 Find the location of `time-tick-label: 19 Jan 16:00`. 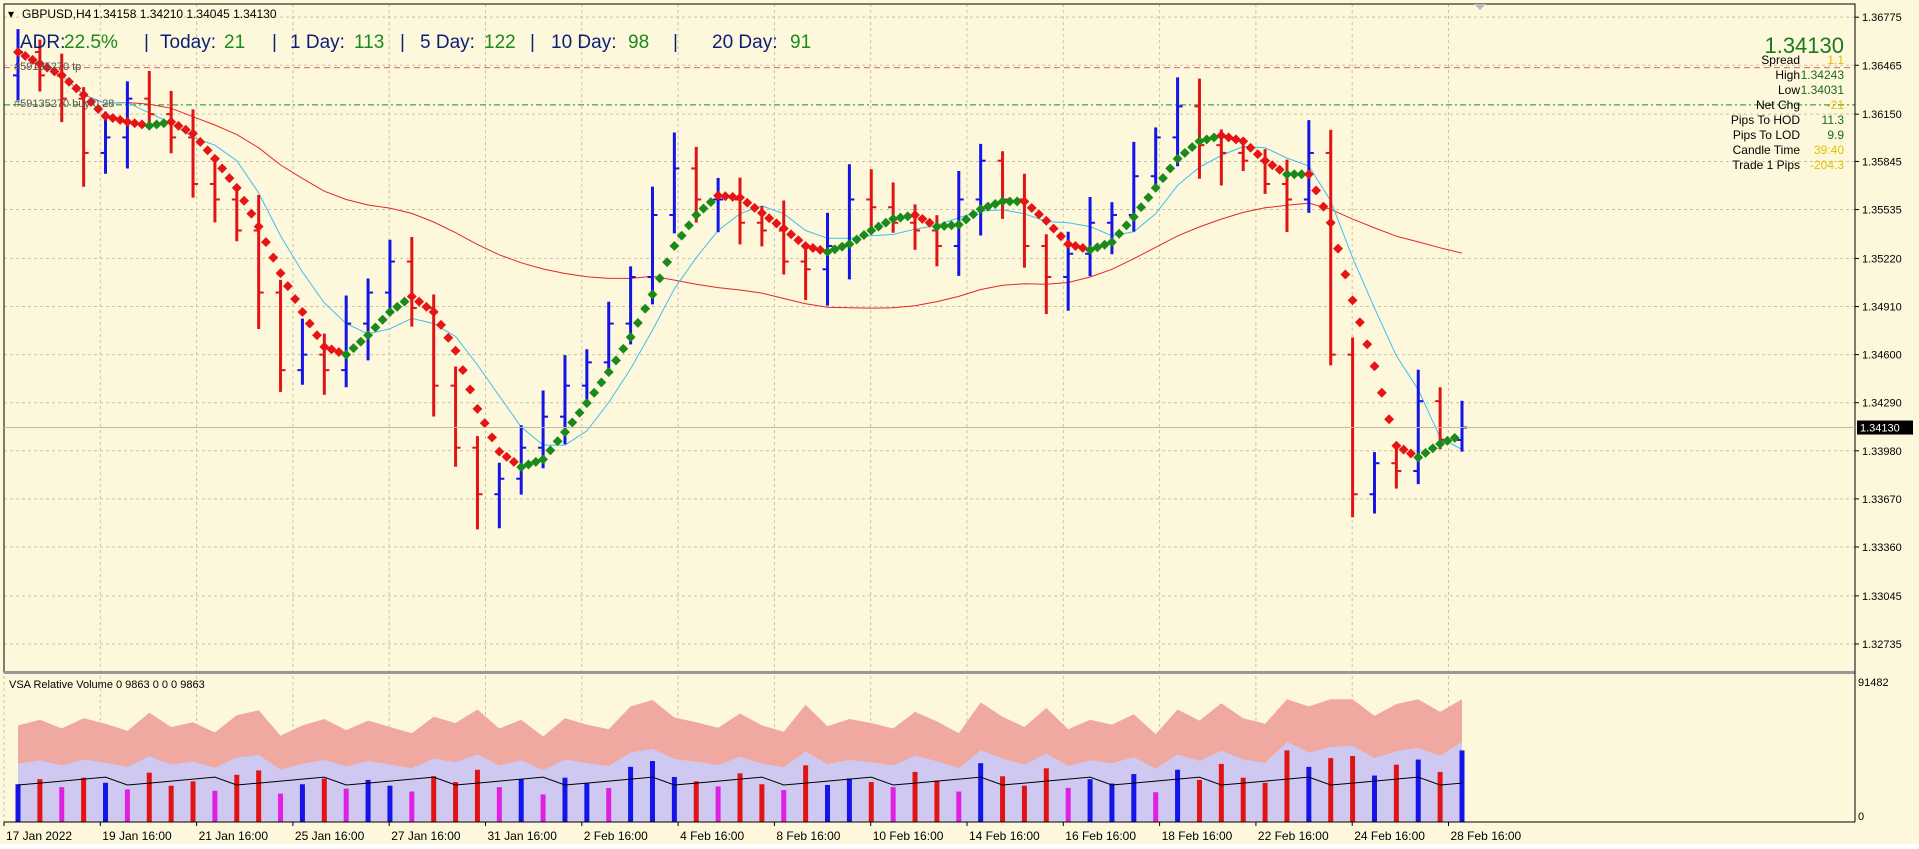

time-tick-label: 19 Jan 16:00 is located at coordinates (137, 836).